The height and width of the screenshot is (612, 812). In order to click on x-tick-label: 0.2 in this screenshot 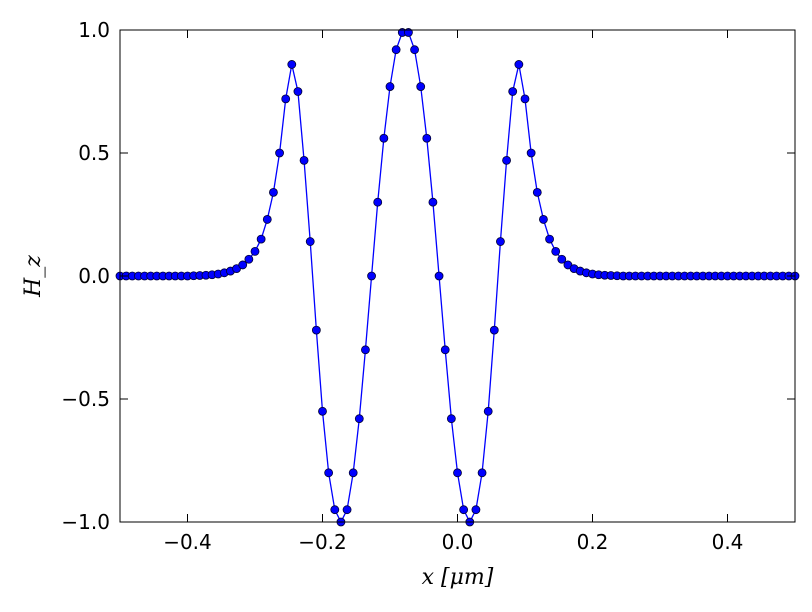, I will do `click(593, 542)`.